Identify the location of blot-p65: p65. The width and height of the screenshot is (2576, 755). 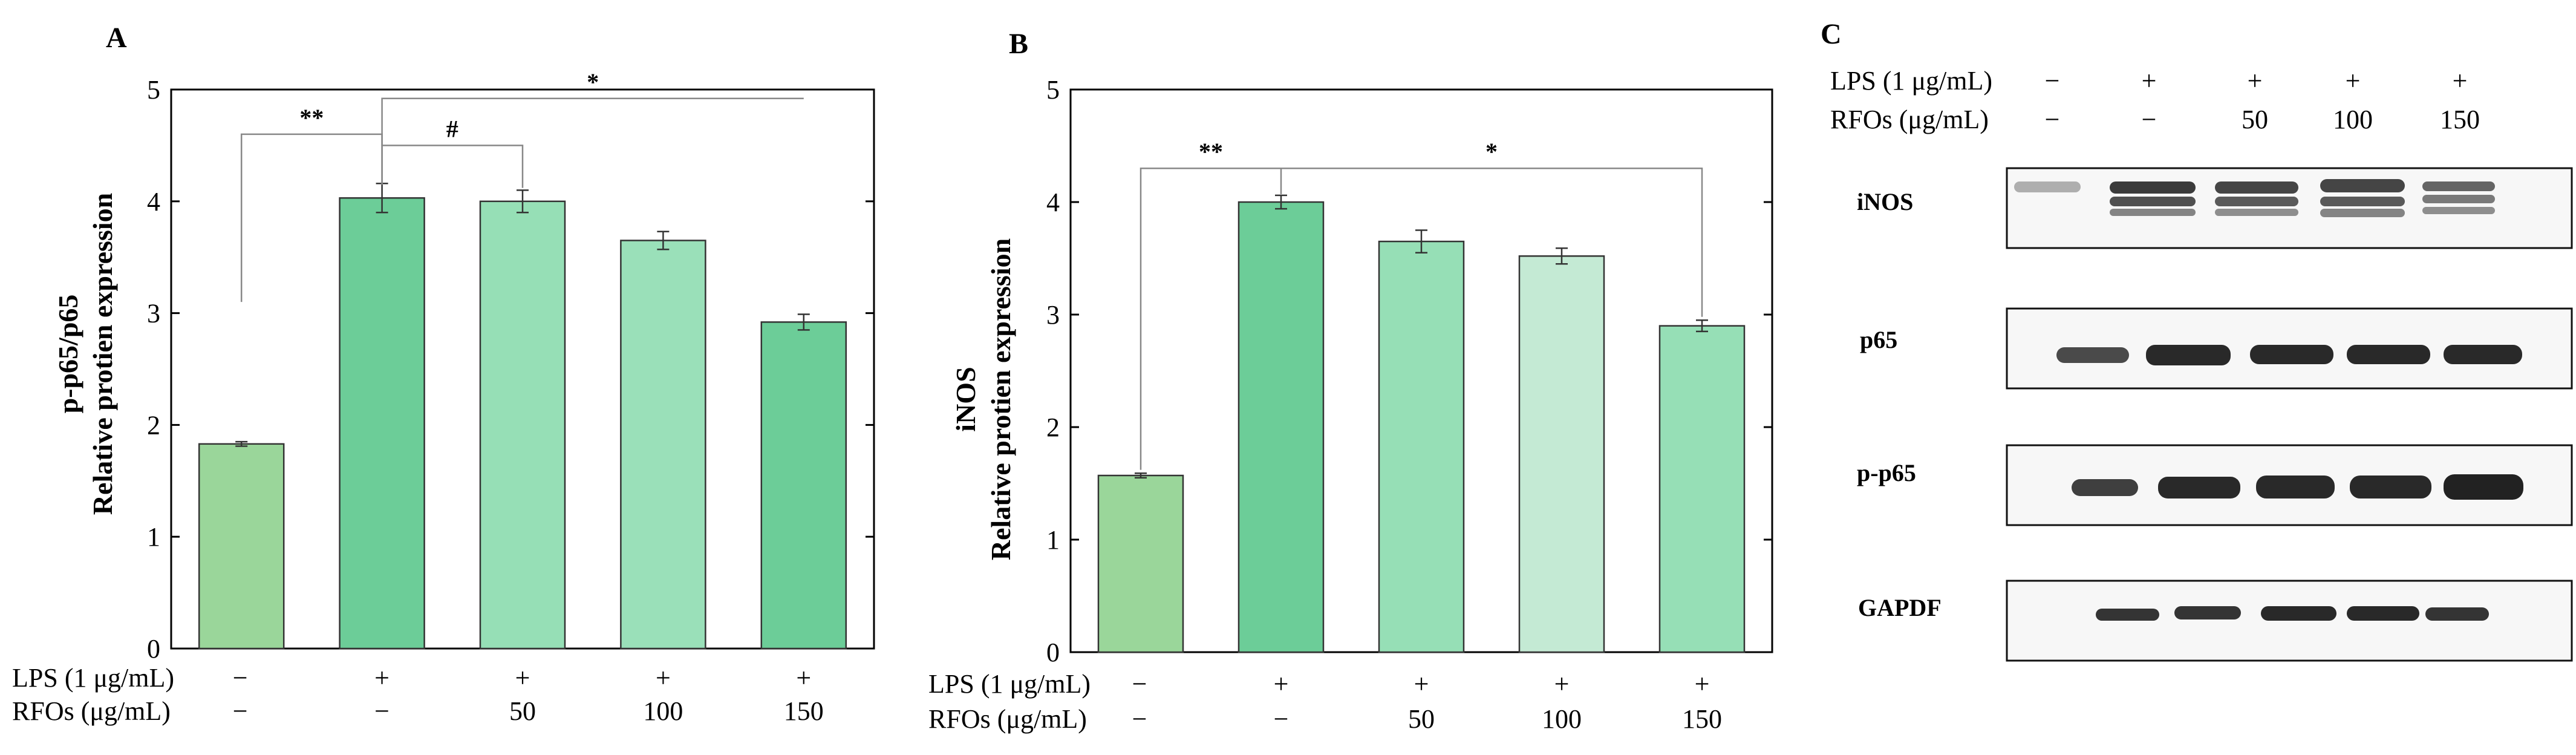
(2216, 348).